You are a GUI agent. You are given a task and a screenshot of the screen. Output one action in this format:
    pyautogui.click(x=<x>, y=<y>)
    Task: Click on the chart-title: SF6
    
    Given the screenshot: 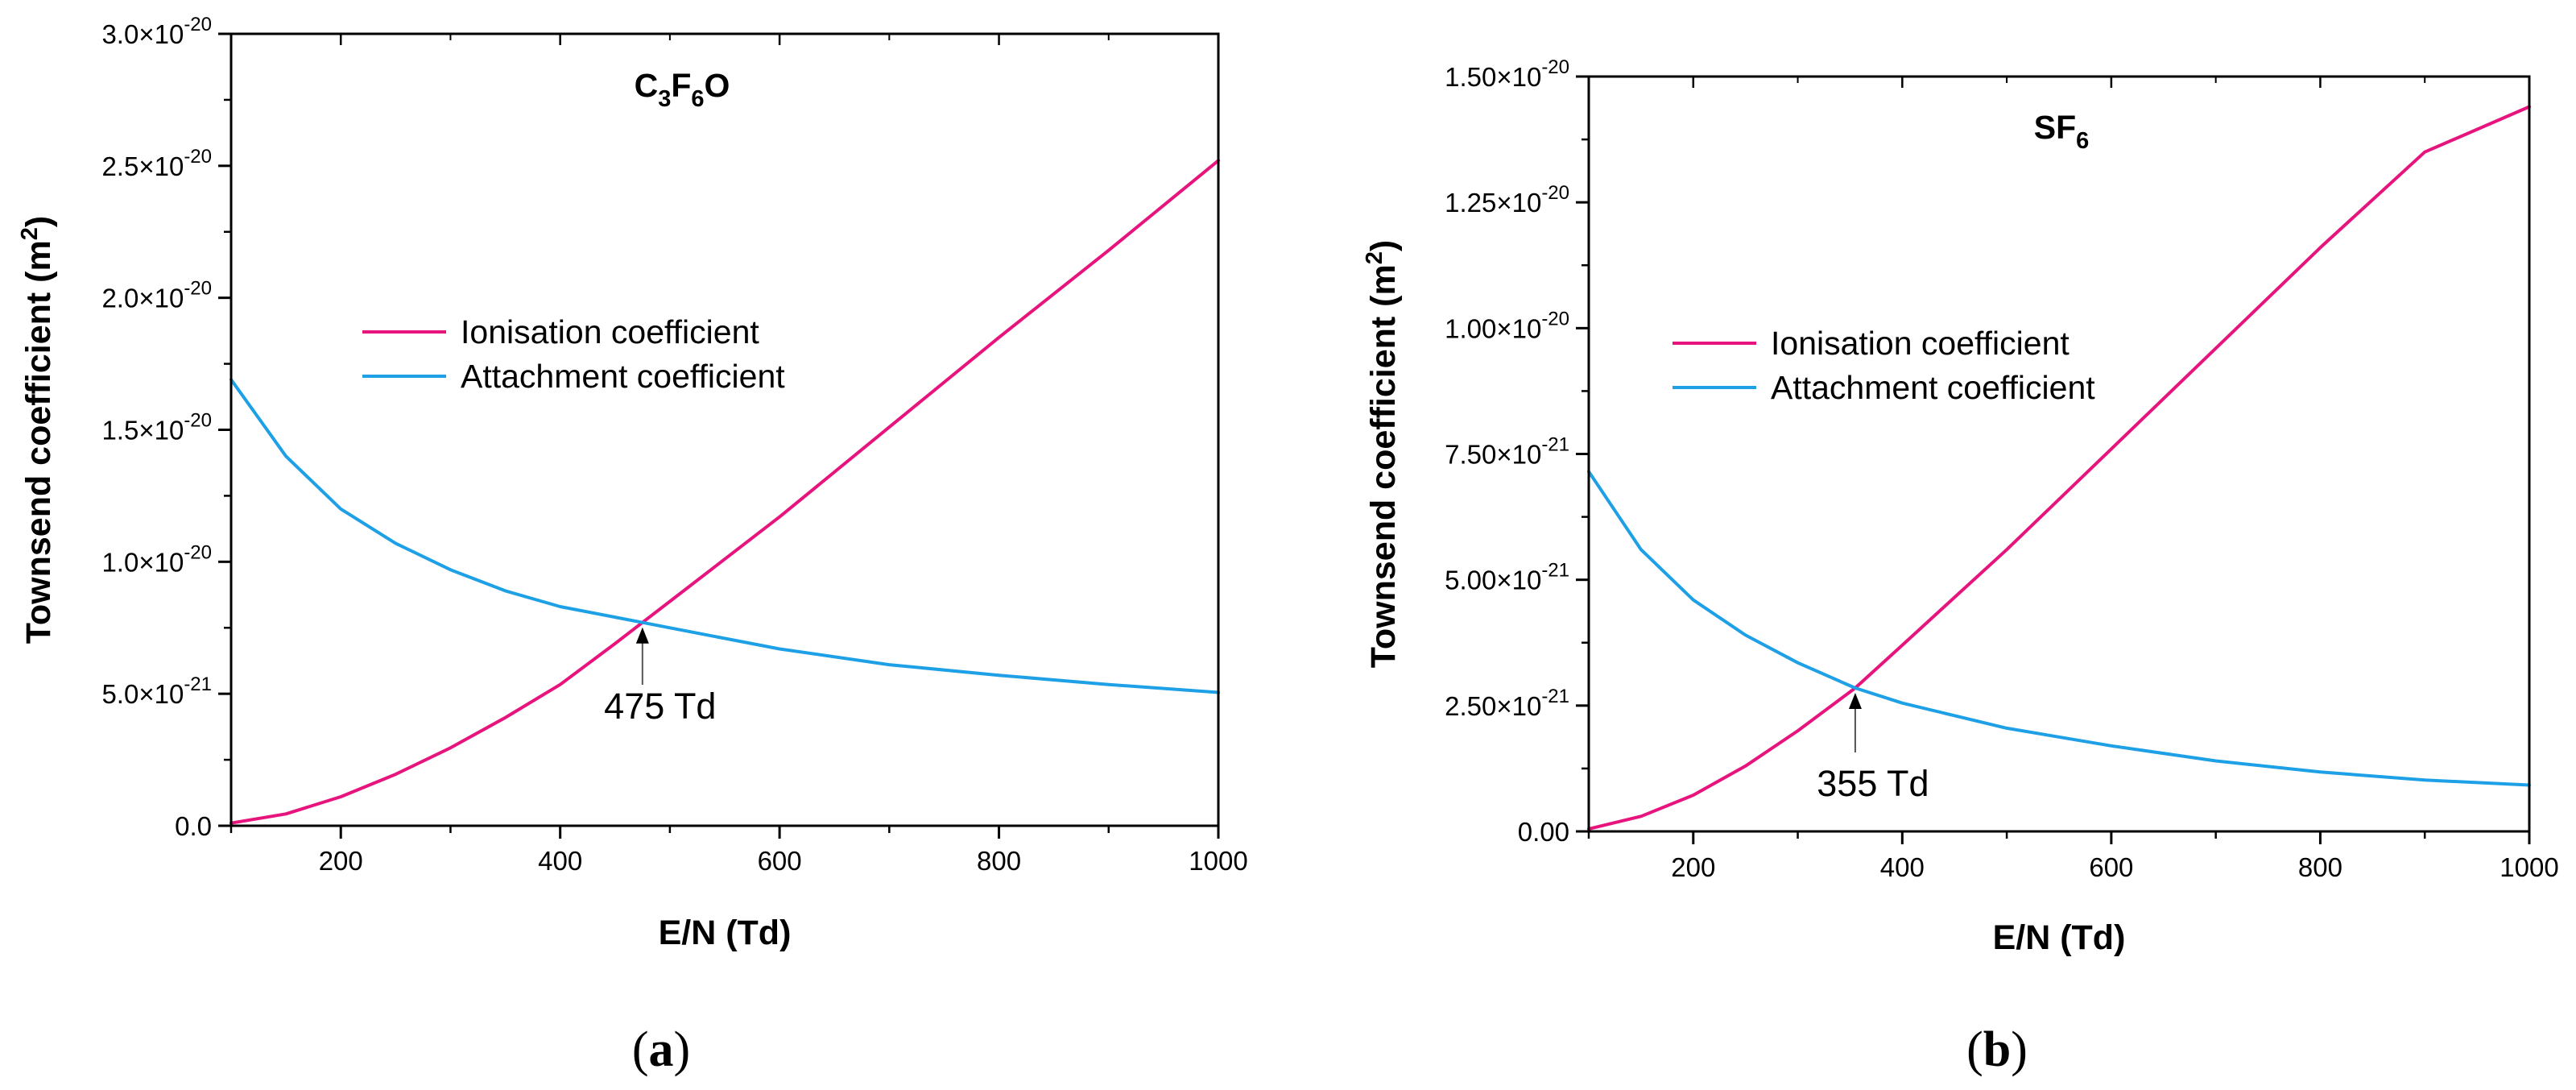 What is the action you would take?
    pyautogui.click(x=2062, y=131)
    